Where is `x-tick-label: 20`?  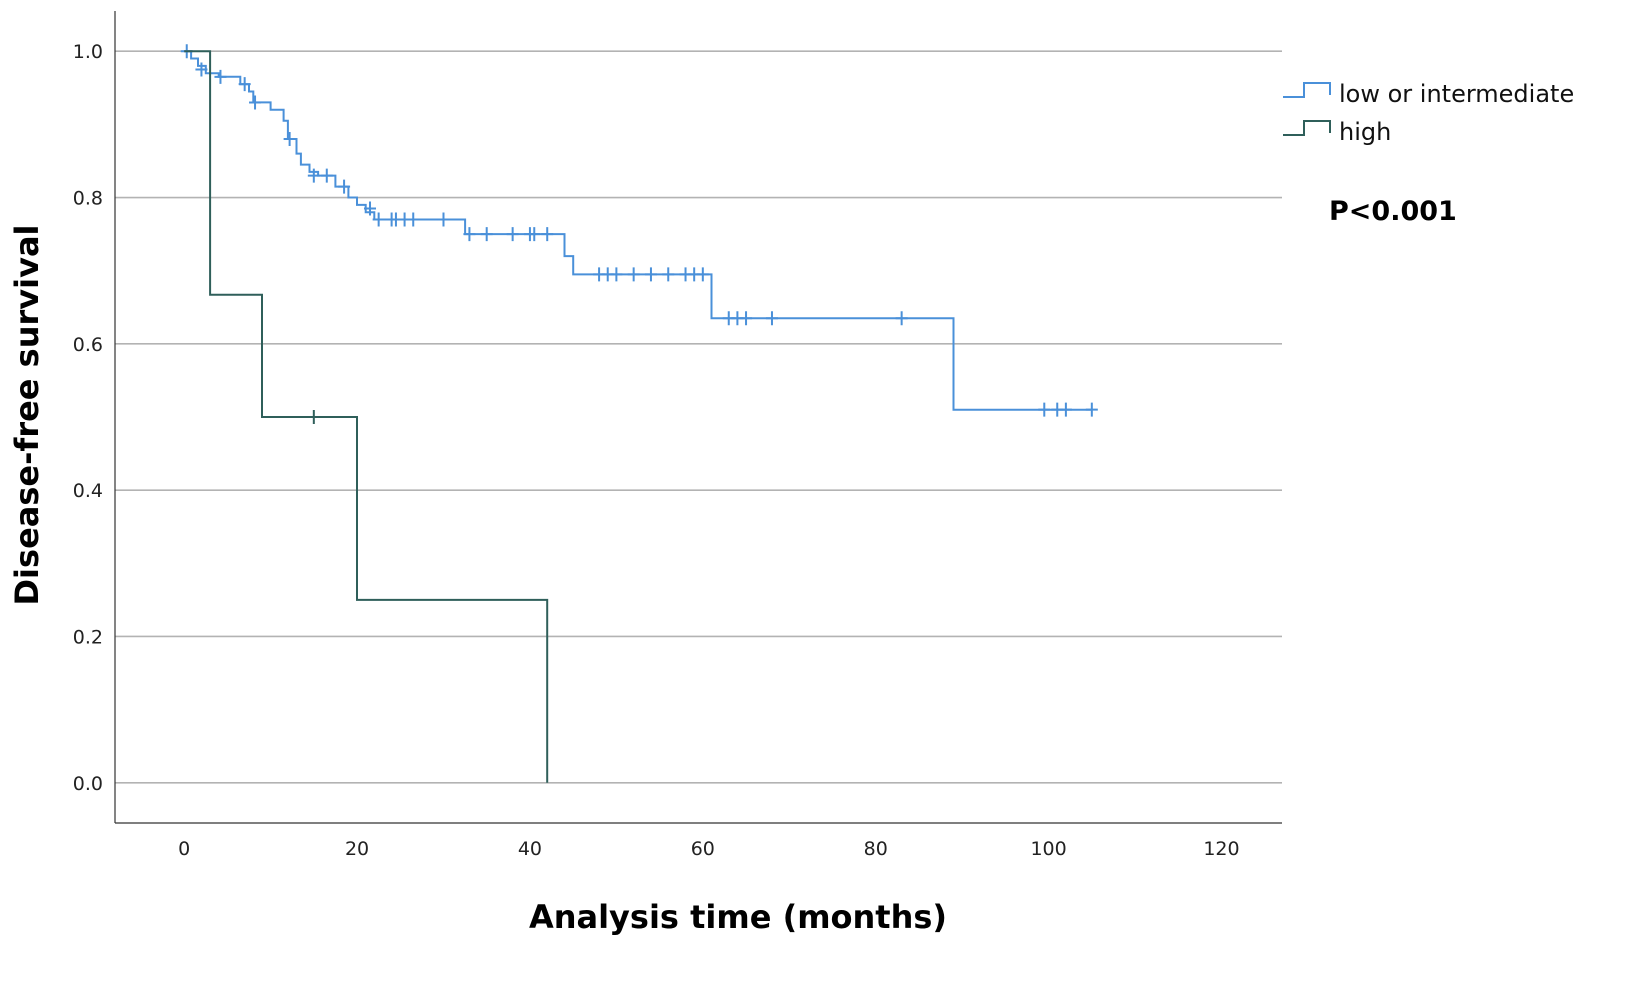 x-tick-label: 20 is located at coordinates (357, 849).